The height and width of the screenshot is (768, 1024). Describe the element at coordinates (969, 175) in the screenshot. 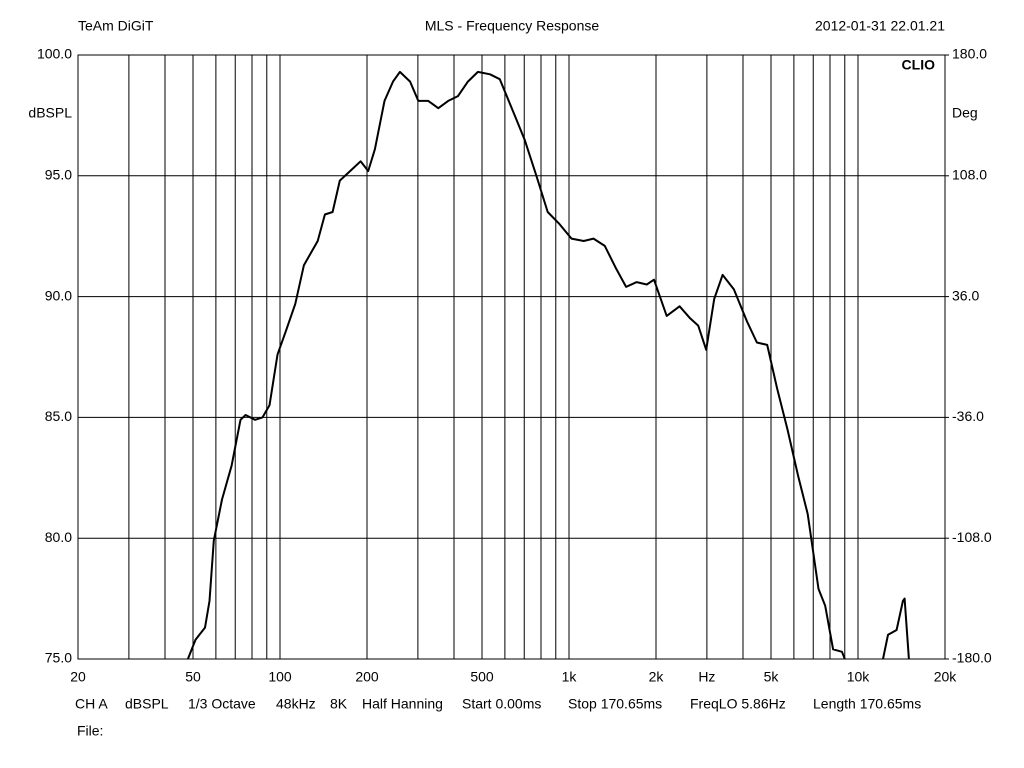

I see `y2-tick-label: 108.0` at that location.